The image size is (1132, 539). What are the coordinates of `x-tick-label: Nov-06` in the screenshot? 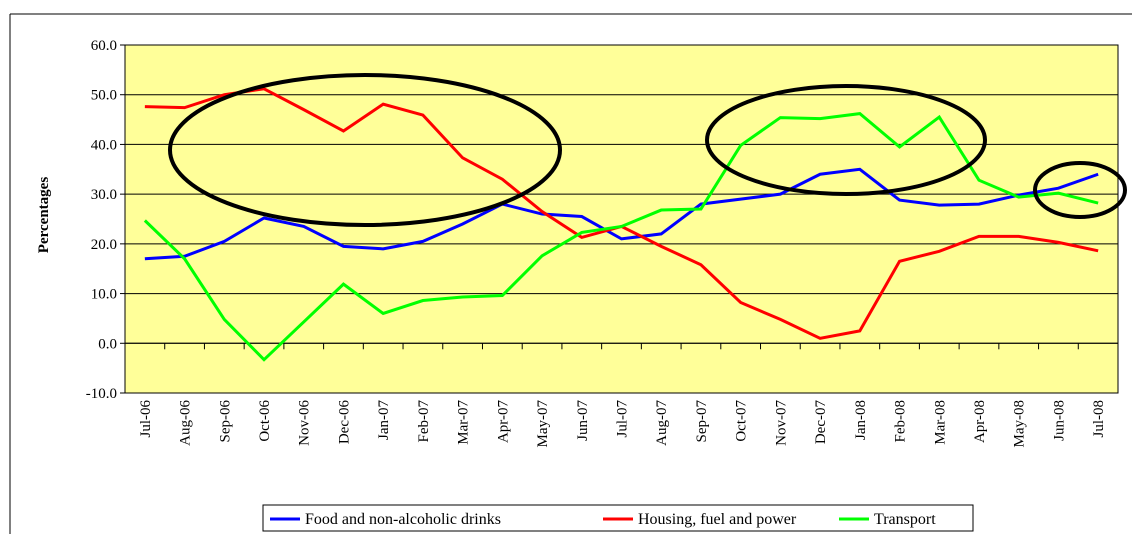 It's located at (305, 423).